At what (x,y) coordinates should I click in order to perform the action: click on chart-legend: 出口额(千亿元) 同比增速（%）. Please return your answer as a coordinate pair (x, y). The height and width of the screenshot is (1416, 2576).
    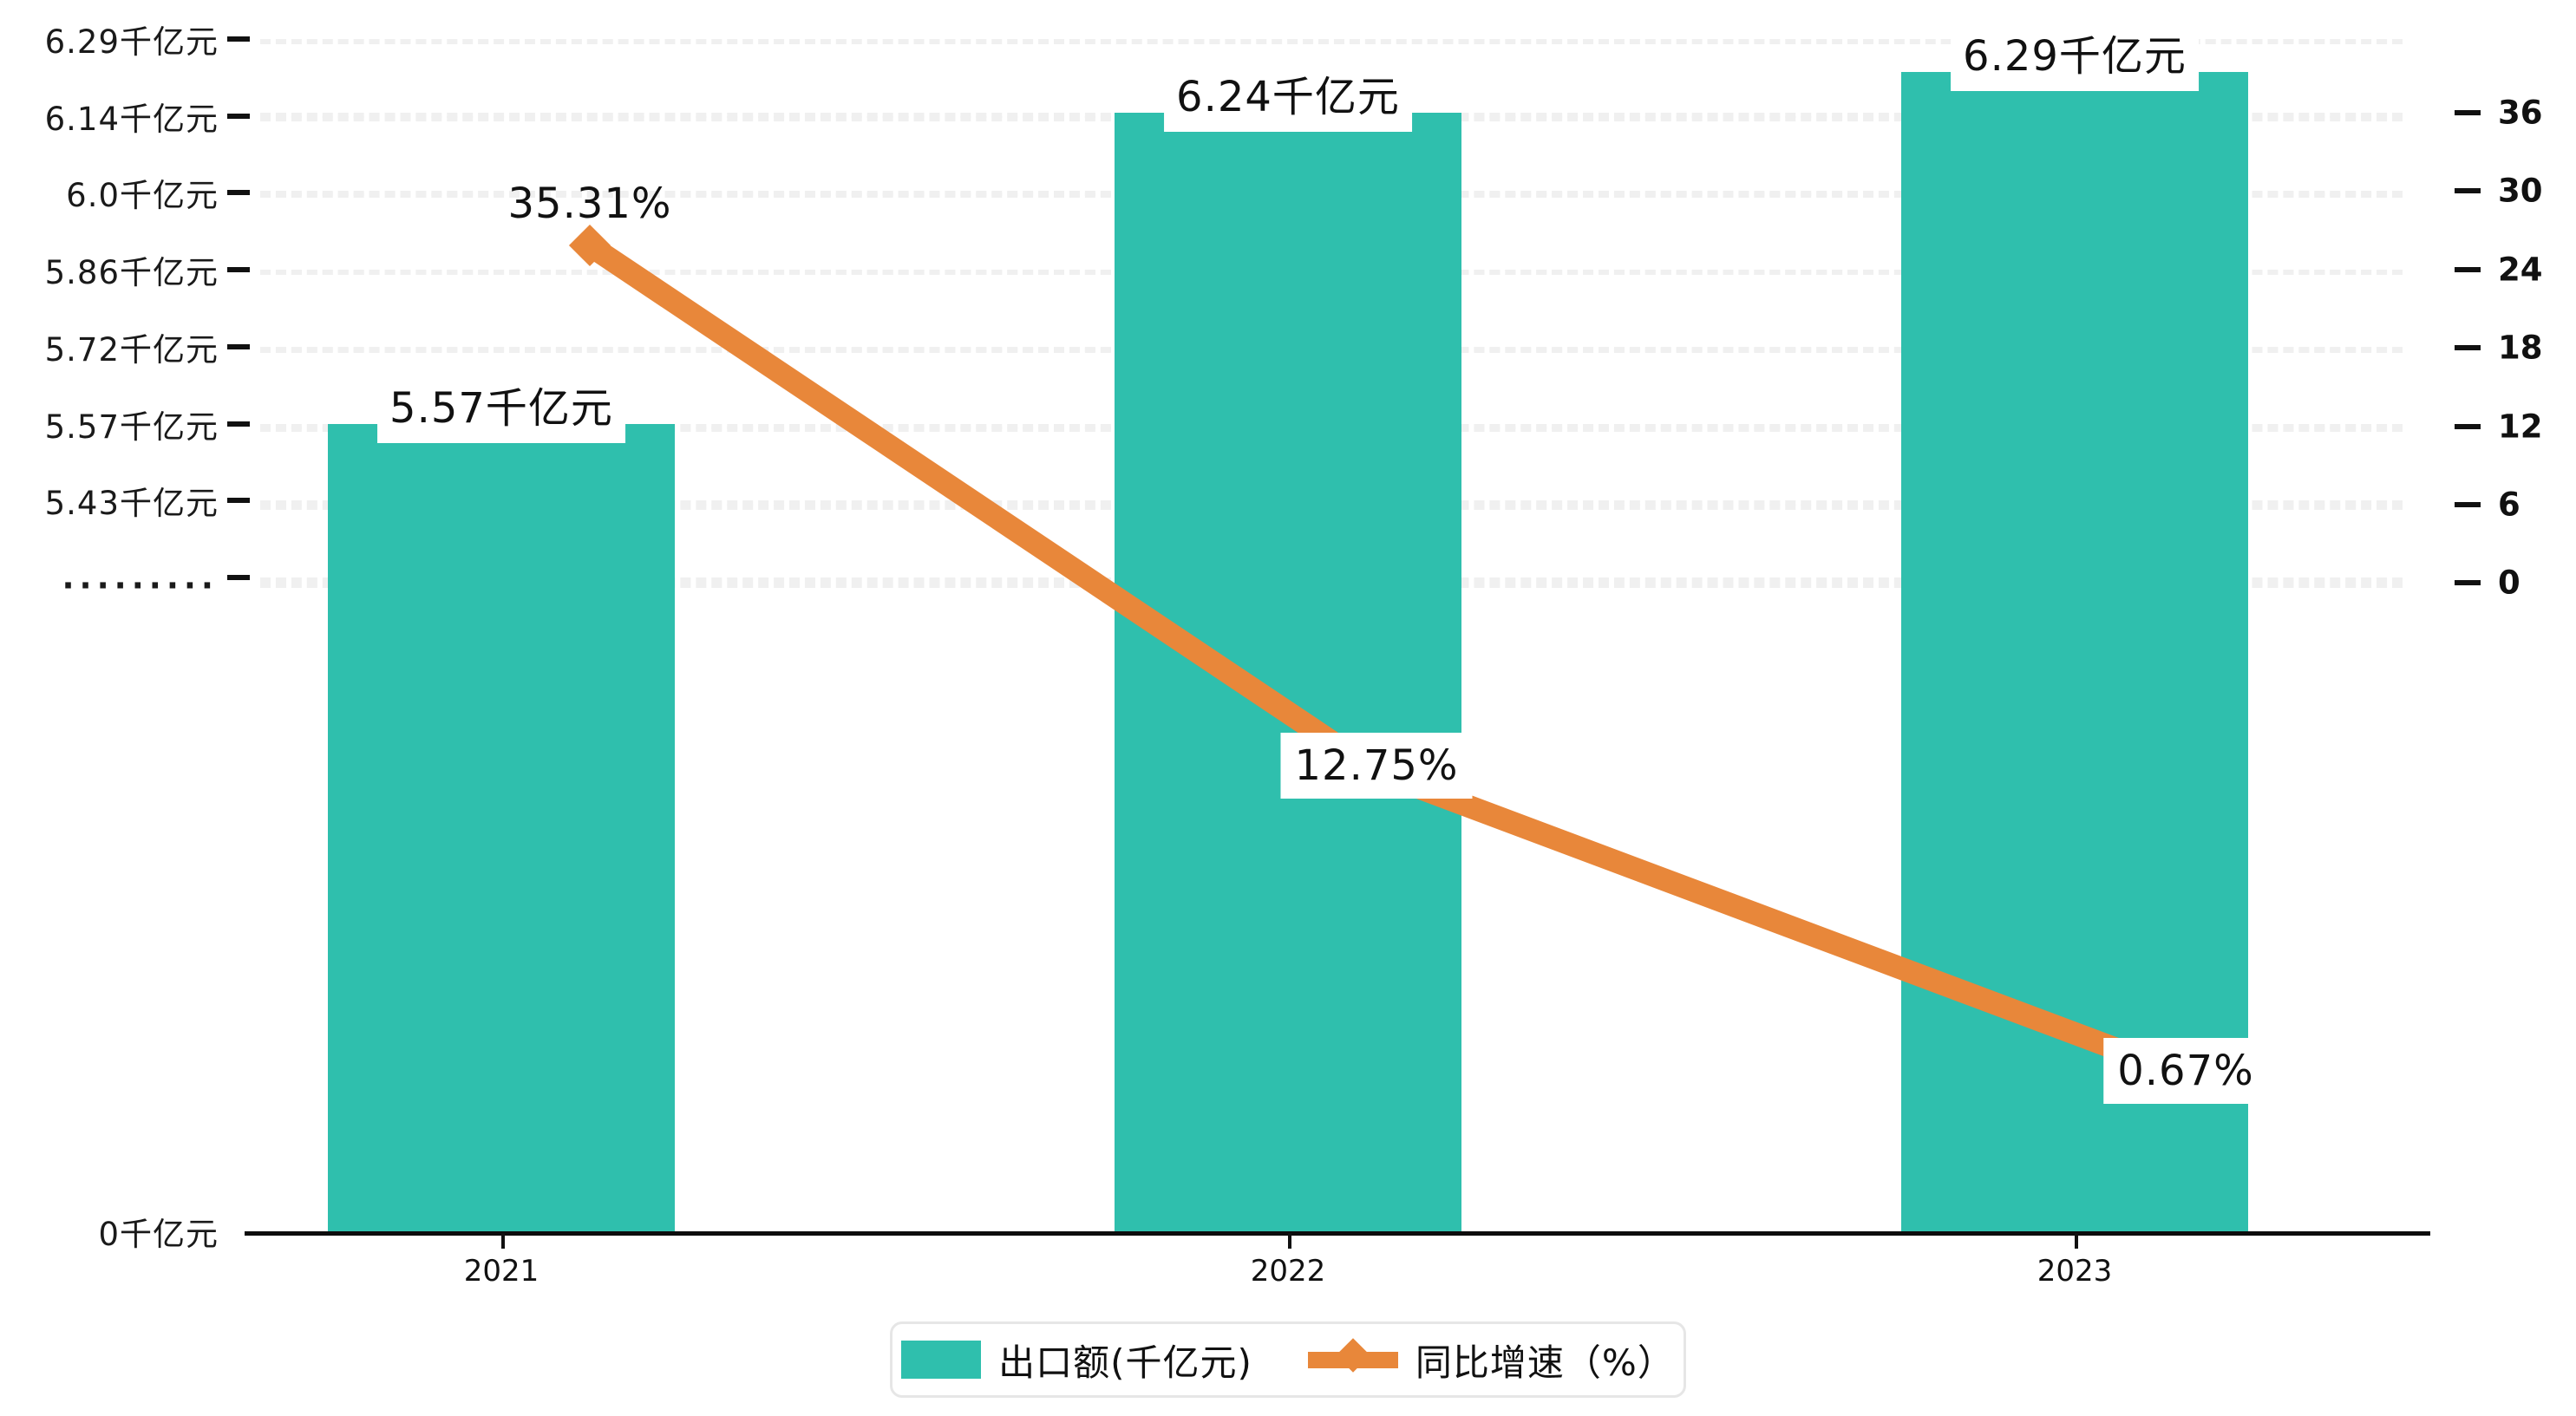
    Looking at the image, I should click on (1288, 1359).